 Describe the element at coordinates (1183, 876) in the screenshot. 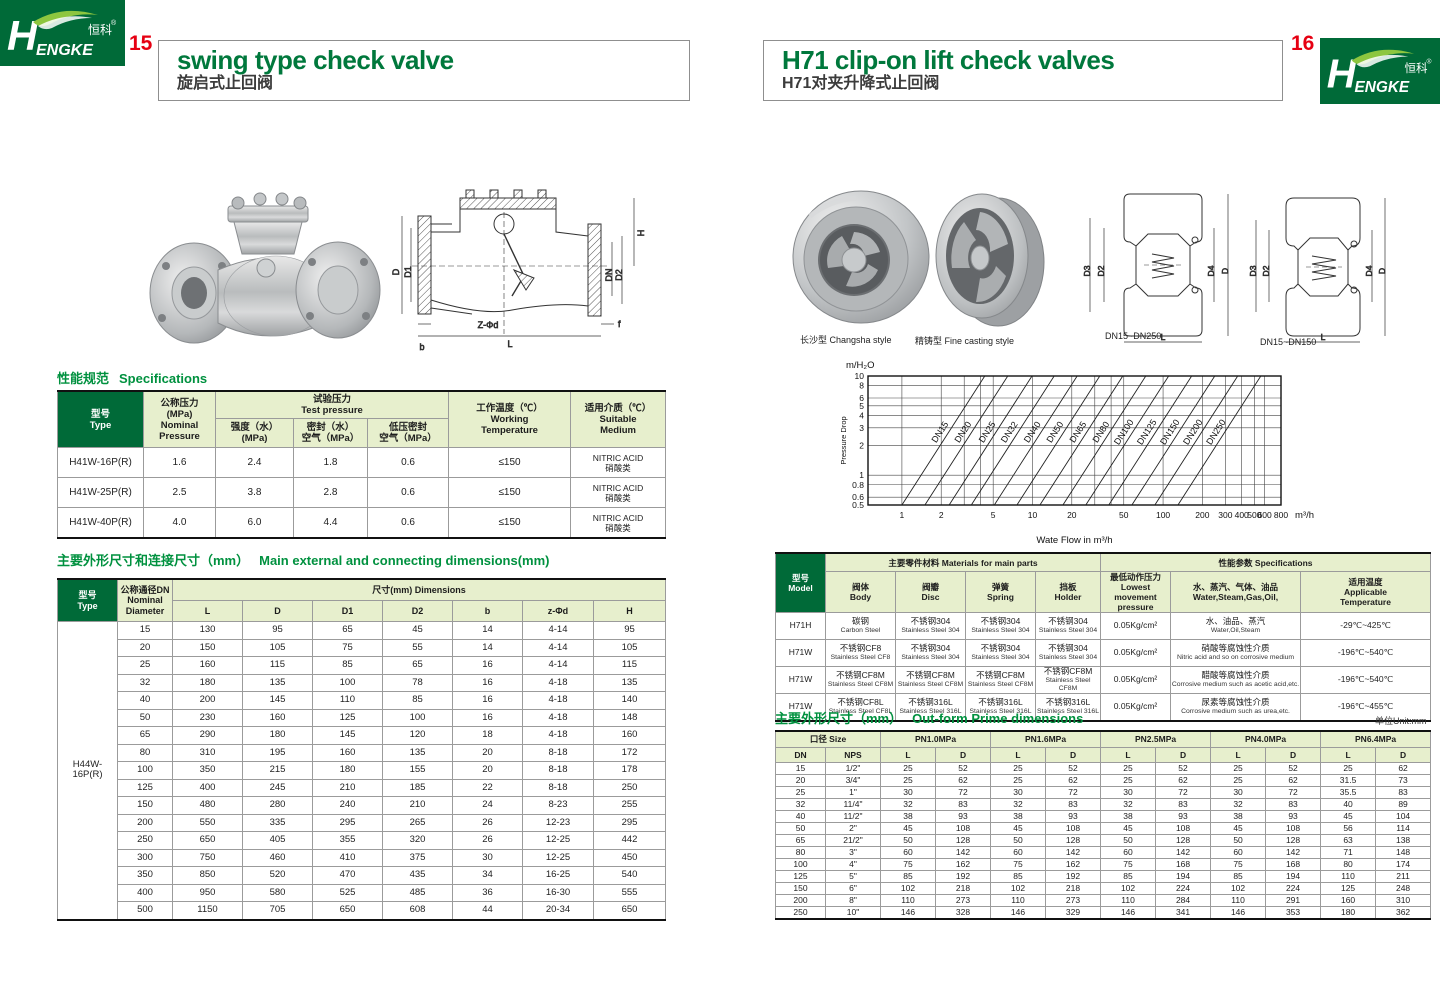

I see `cell: 194` at that location.